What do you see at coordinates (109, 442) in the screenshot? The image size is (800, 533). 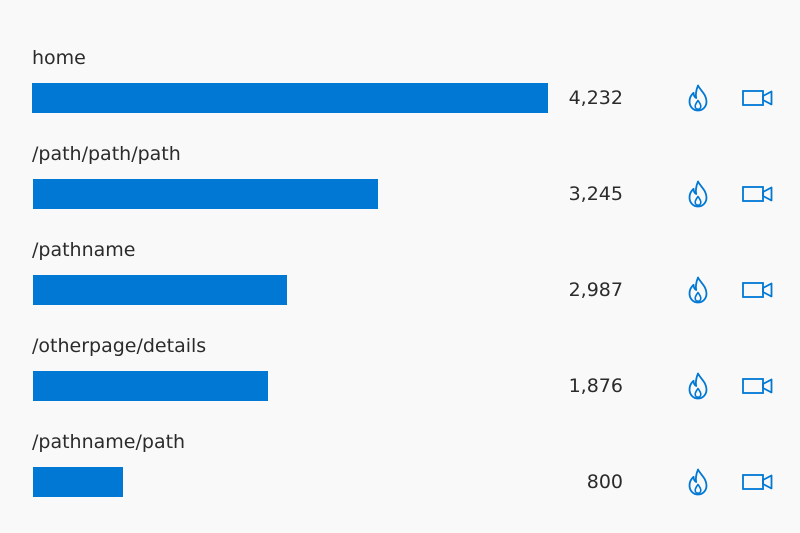 I see `path-label: /pathname/path` at bounding box center [109, 442].